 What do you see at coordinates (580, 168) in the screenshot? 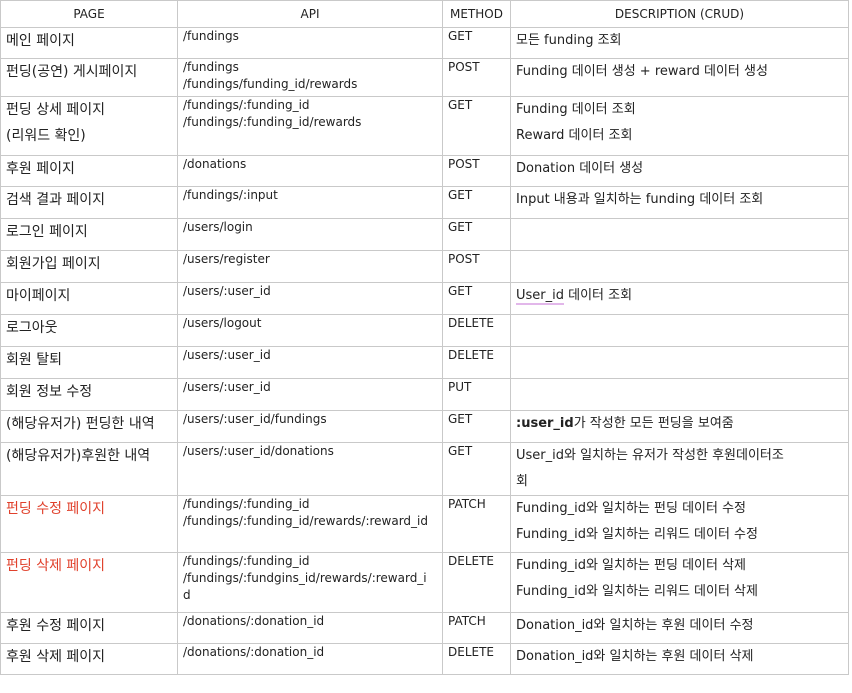
I see `description-line: Donation 데이터 생성` at bounding box center [580, 168].